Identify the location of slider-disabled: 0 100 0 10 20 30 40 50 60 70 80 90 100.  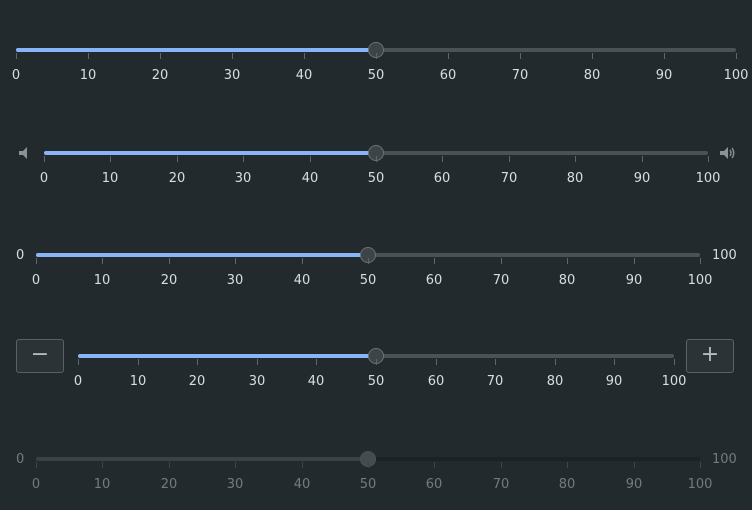
(376, 469).